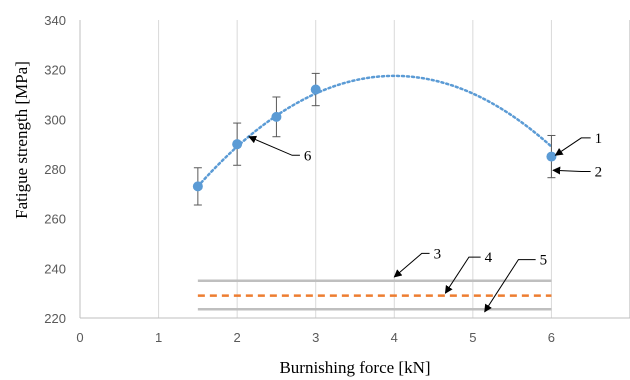  Describe the element at coordinates (551, 337) in the screenshot. I see `x-tick-label: 6` at that location.